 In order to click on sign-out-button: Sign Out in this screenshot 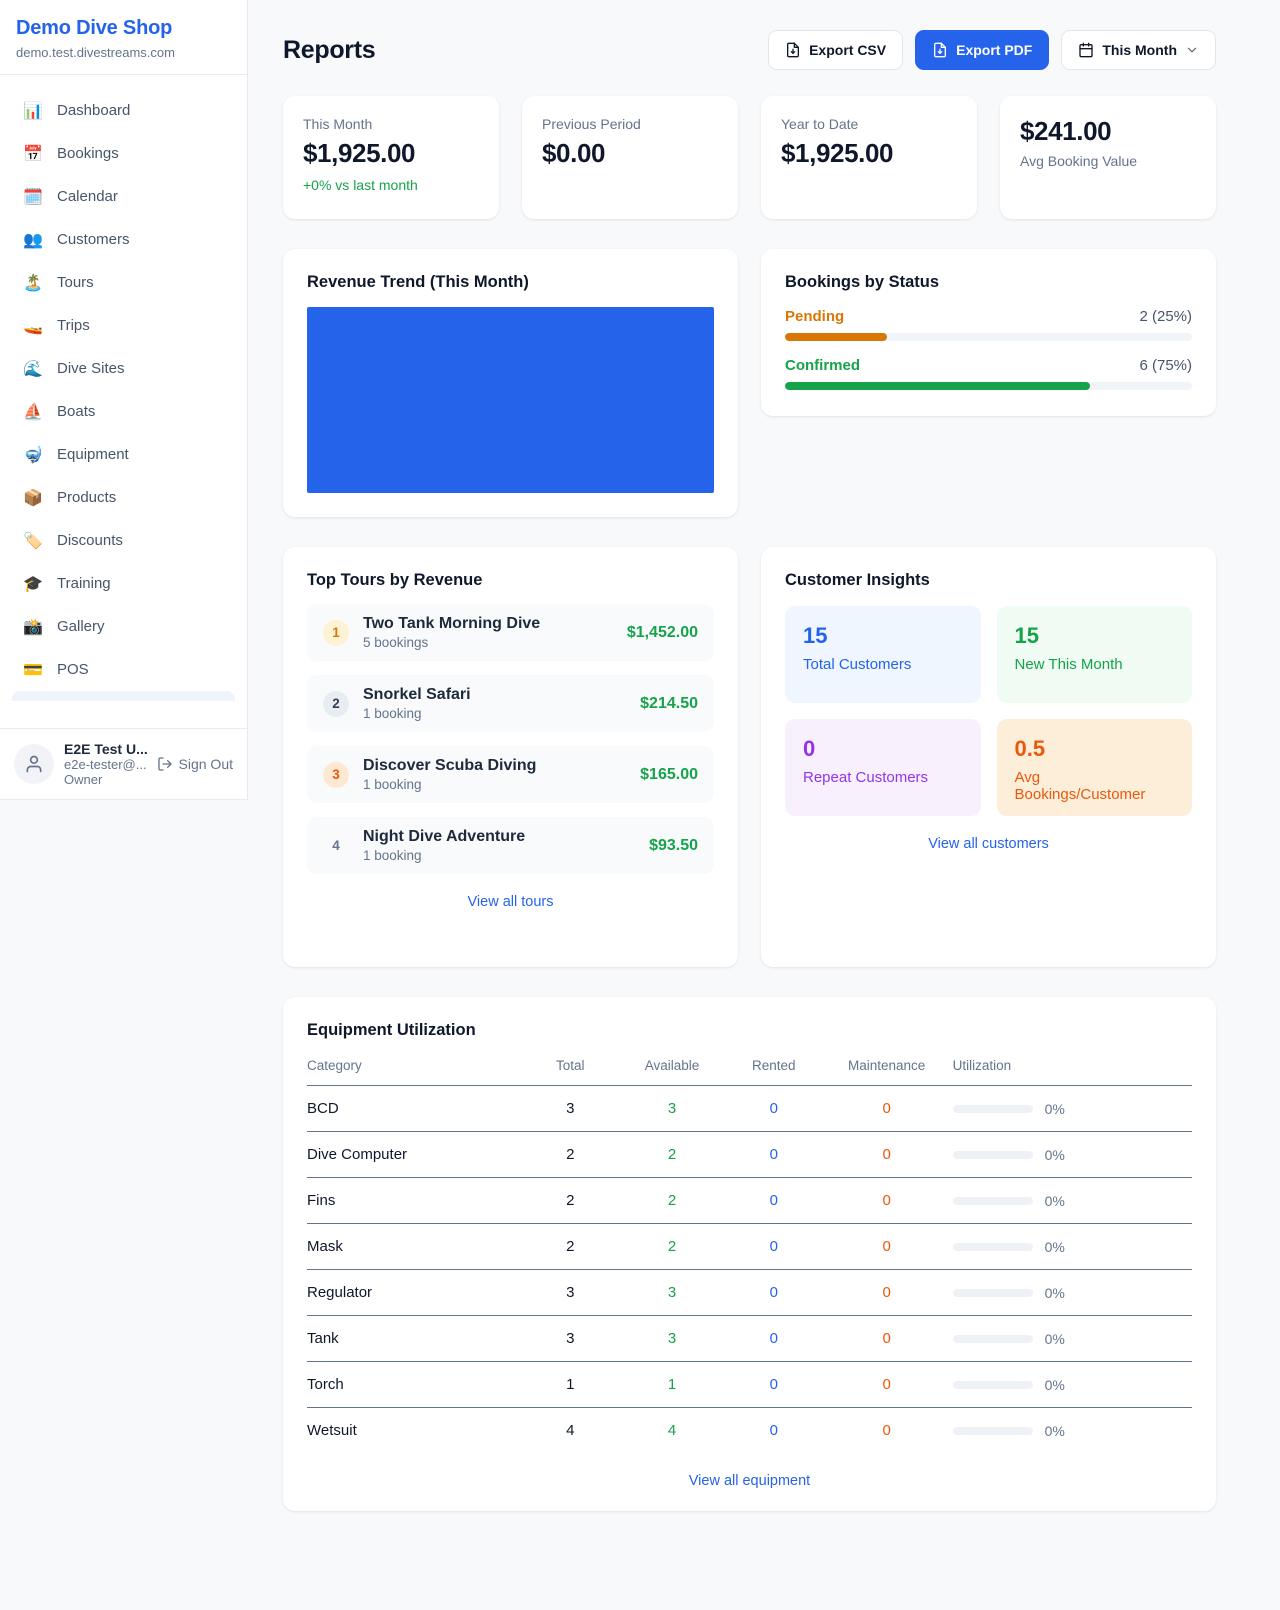, I will do `click(195, 764)`.